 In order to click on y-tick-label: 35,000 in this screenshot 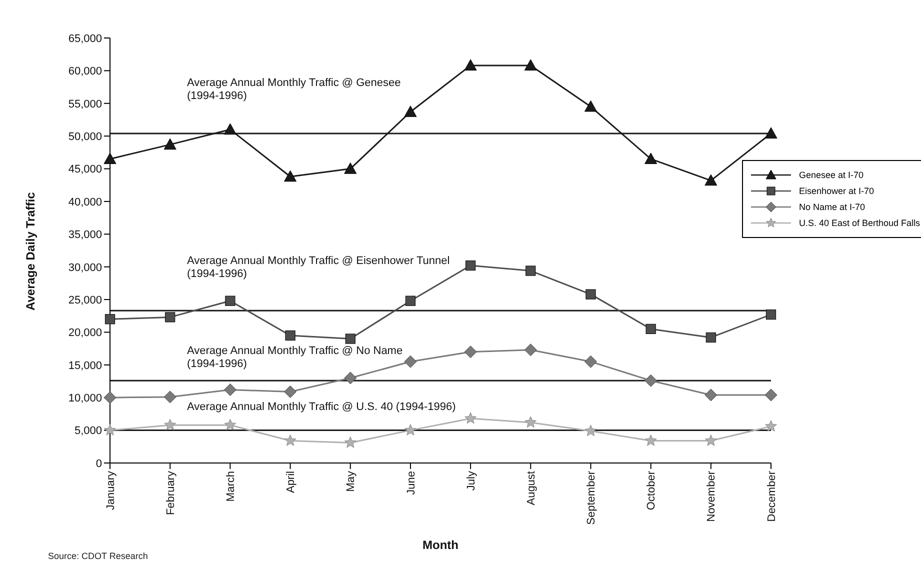, I will do `click(85, 235)`.